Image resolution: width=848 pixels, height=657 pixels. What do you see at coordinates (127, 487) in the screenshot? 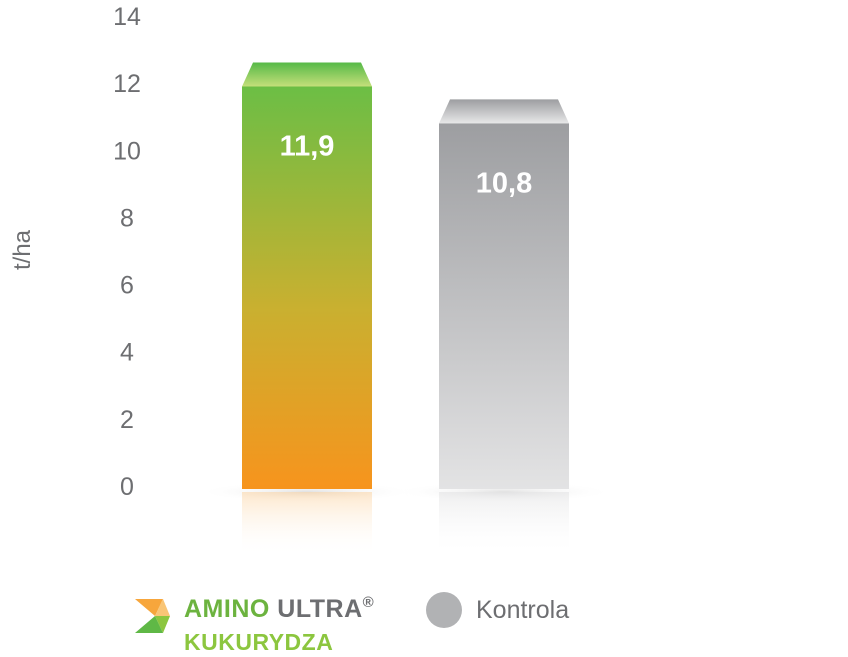
I see `y-tick-label: 0` at bounding box center [127, 487].